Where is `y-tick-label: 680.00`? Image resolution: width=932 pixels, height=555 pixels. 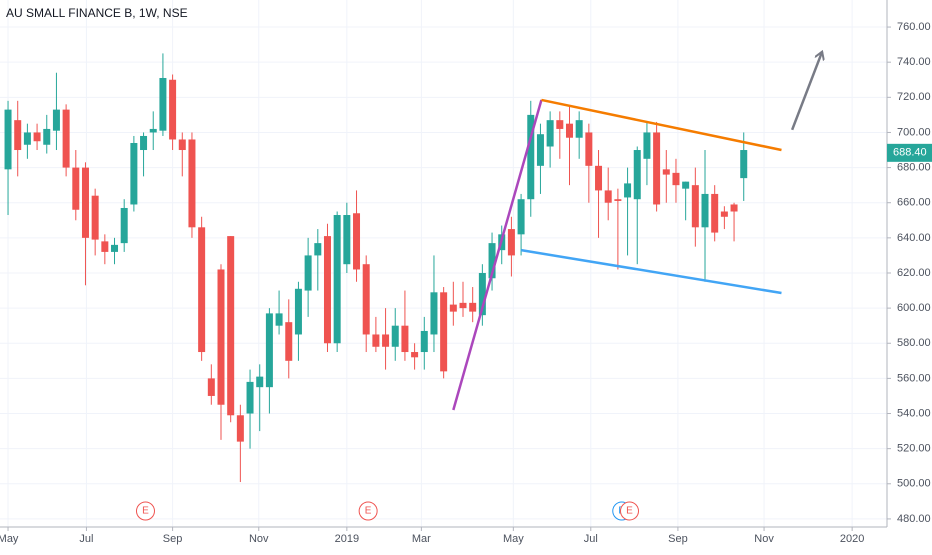
y-tick-label: 680.00 is located at coordinates (914, 167).